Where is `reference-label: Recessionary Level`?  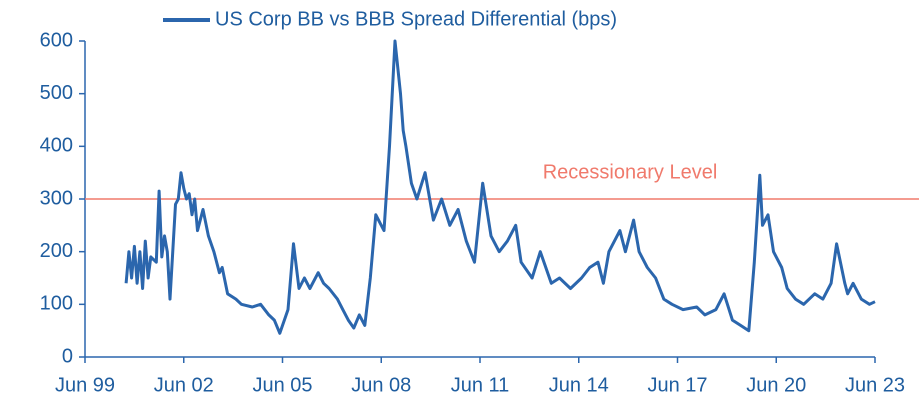
reference-label: Recessionary Level is located at coordinates (630, 172).